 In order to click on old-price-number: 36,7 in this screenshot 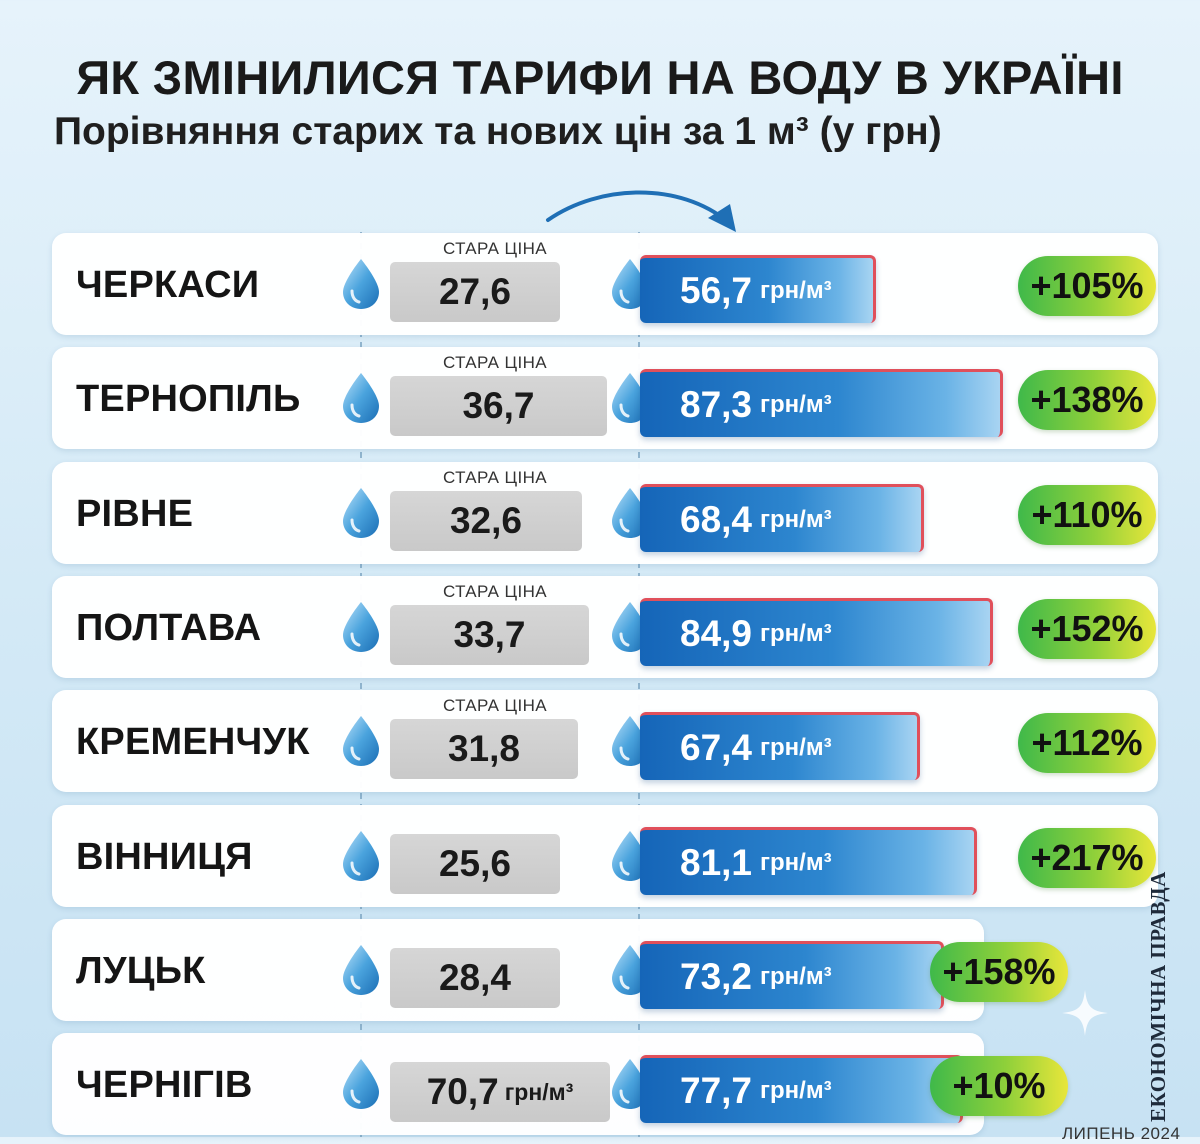, I will do `click(498, 405)`.